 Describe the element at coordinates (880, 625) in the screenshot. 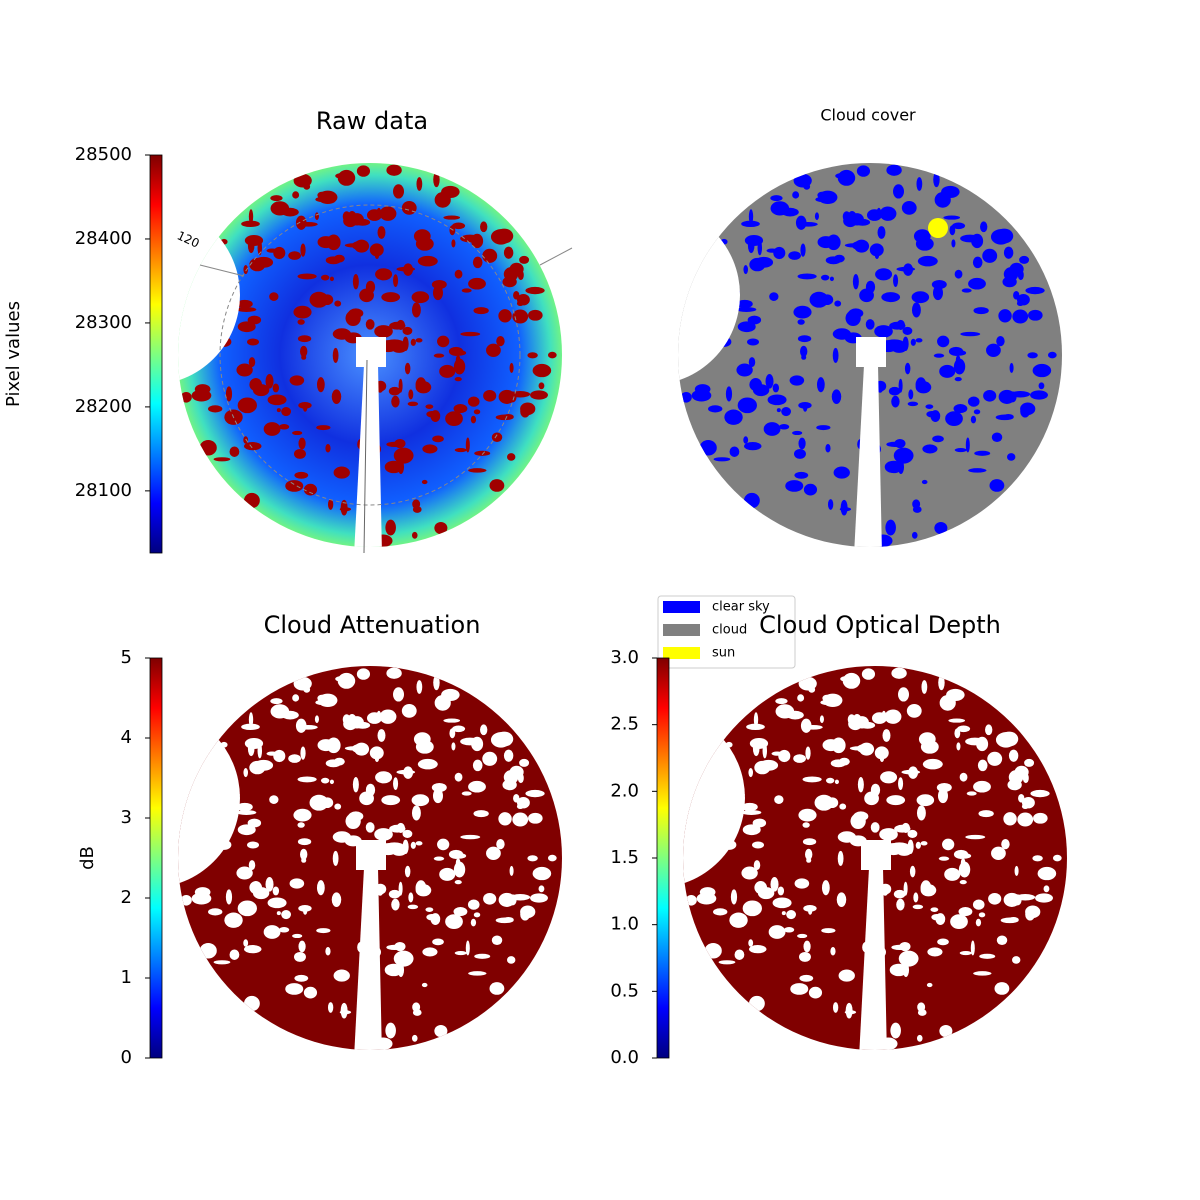

I see `panel-title: Cloud Optical Depth` at that location.